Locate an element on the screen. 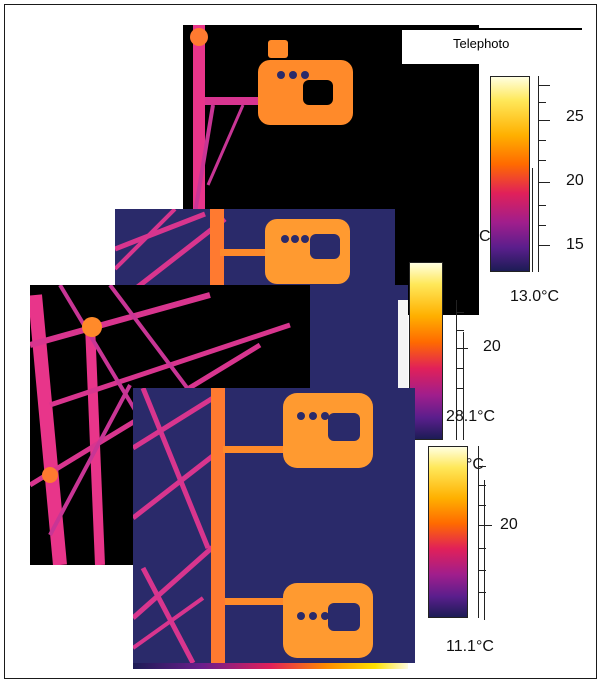  telephoto-tab is located at coordinates (491, 47).